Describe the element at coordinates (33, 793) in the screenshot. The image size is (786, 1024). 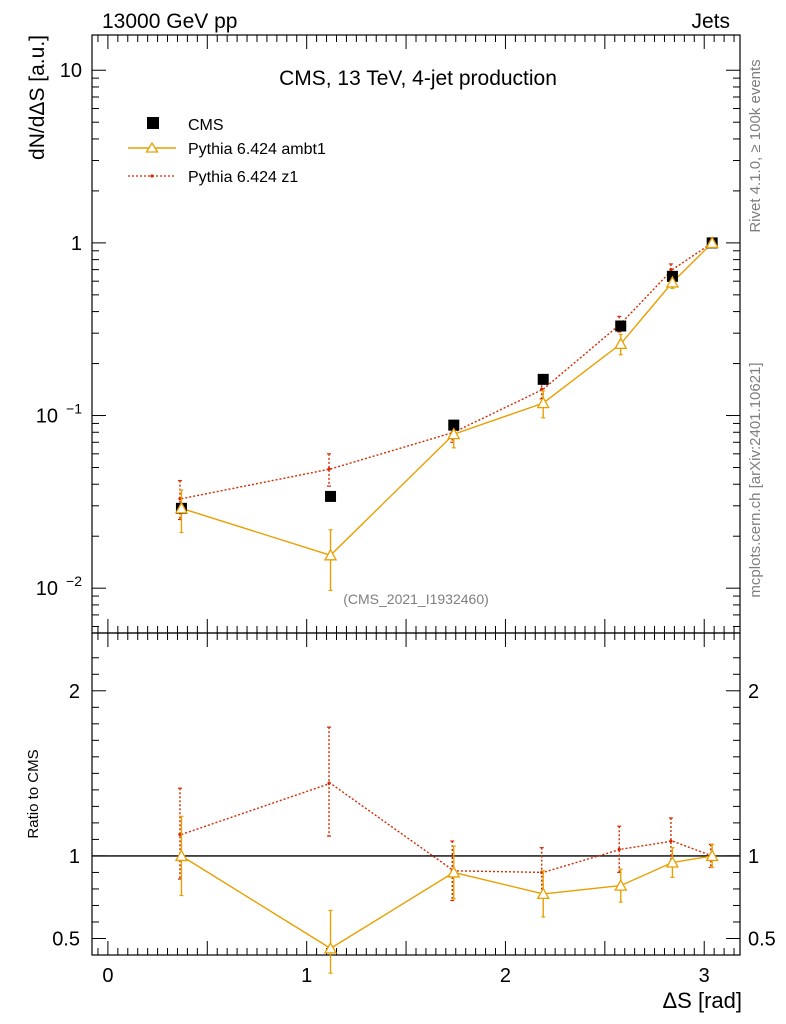
I see `ratio-y-axis-label: Ratio to CMS` at that location.